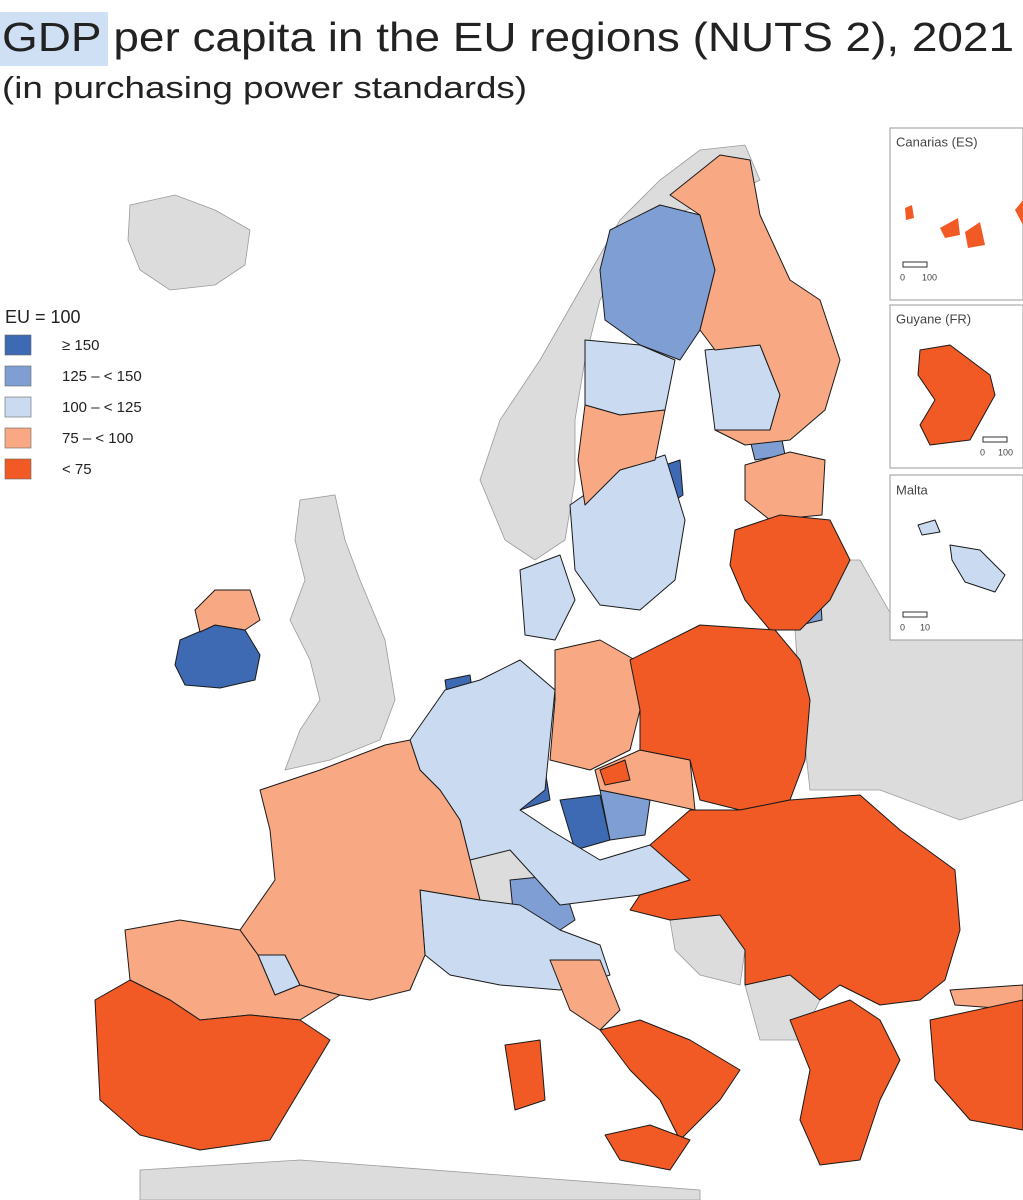 Image resolution: width=1023 pixels, height=1200 pixels. Describe the element at coordinates (102, 407) in the screenshot. I see `legend-label: 100 – < 125` at that location.